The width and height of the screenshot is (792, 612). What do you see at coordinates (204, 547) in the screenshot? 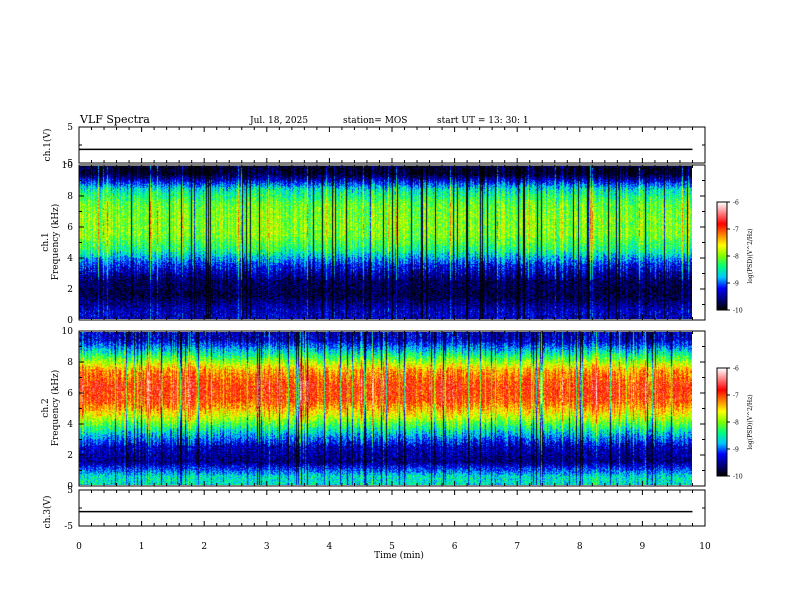
I see `x-tick-label: 2` at bounding box center [204, 547].